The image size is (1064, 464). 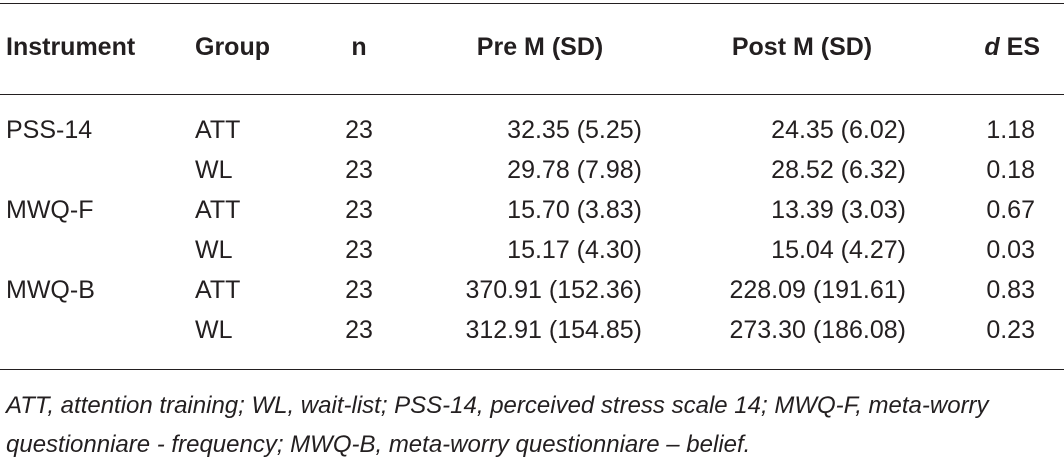 I want to click on cell-instrument: MWQ-B, so click(x=50, y=290).